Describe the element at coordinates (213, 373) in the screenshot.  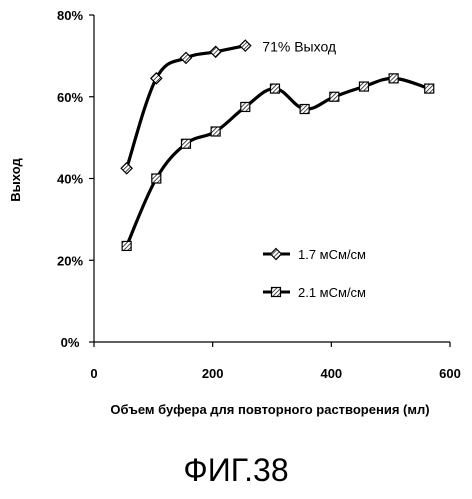
I see `x-tick-label: 200` at that location.